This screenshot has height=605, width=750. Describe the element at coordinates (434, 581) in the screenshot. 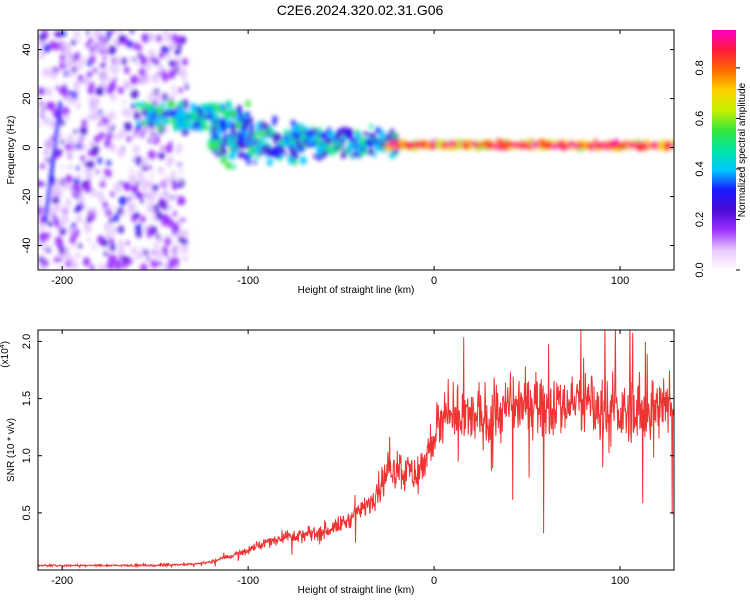

I see `snr-x-tick-label: 0` at that location.